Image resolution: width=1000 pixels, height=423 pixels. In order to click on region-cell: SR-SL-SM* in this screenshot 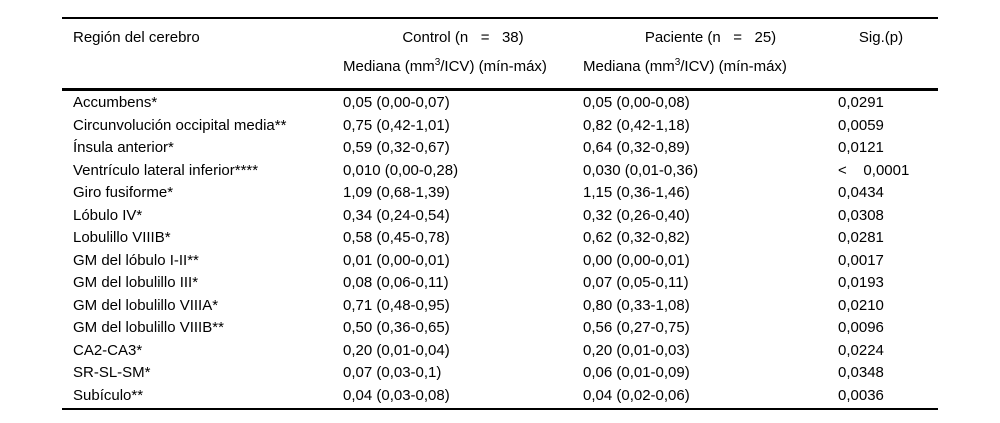, I will do `click(112, 372)`.